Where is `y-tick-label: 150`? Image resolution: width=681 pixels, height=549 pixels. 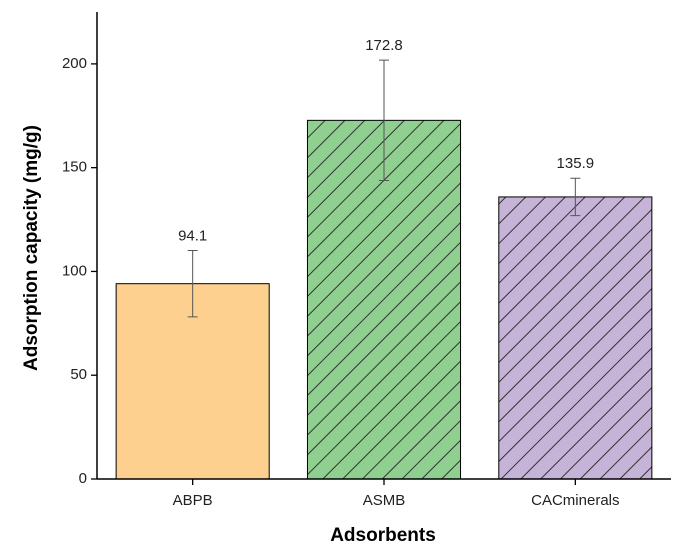 y-tick-label: 150 is located at coordinates (74, 167).